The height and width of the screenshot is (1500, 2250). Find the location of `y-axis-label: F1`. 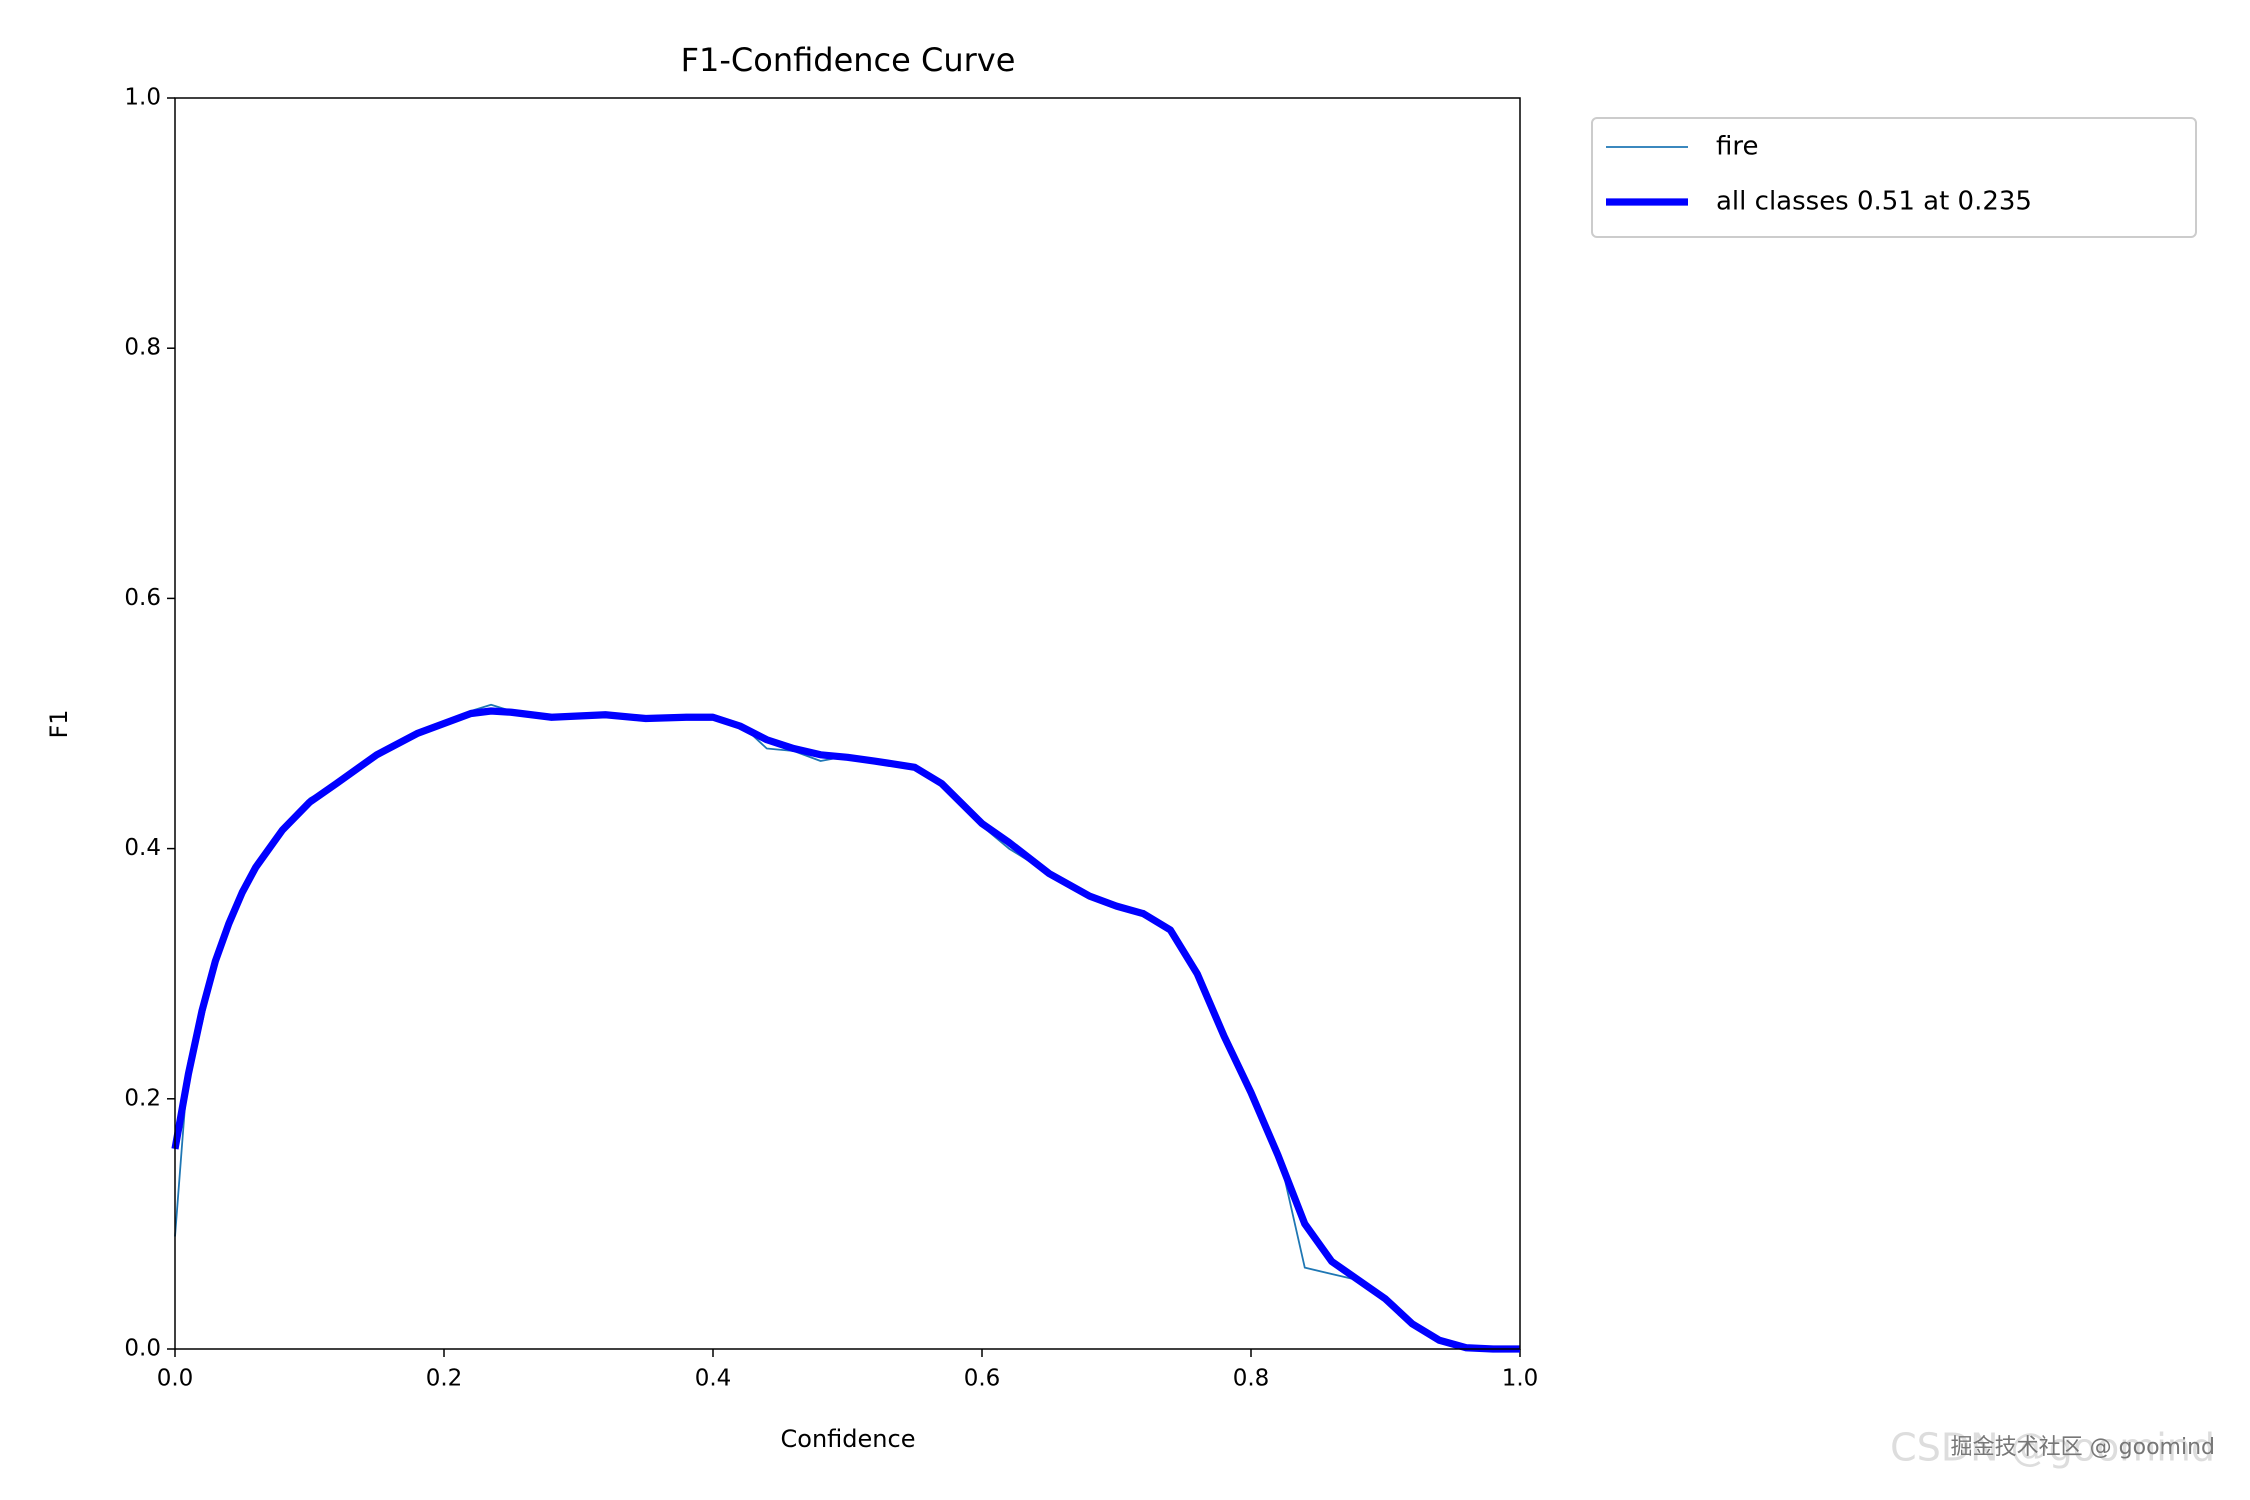

y-axis-label: F1 is located at coordinates (59, 723).